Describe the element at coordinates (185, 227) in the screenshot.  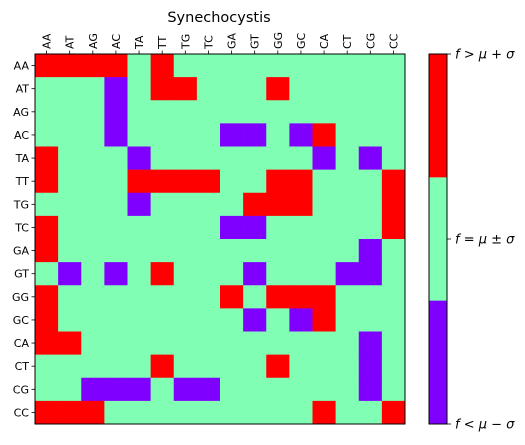
I see `heatmap-cell-TC-TG` at that location.